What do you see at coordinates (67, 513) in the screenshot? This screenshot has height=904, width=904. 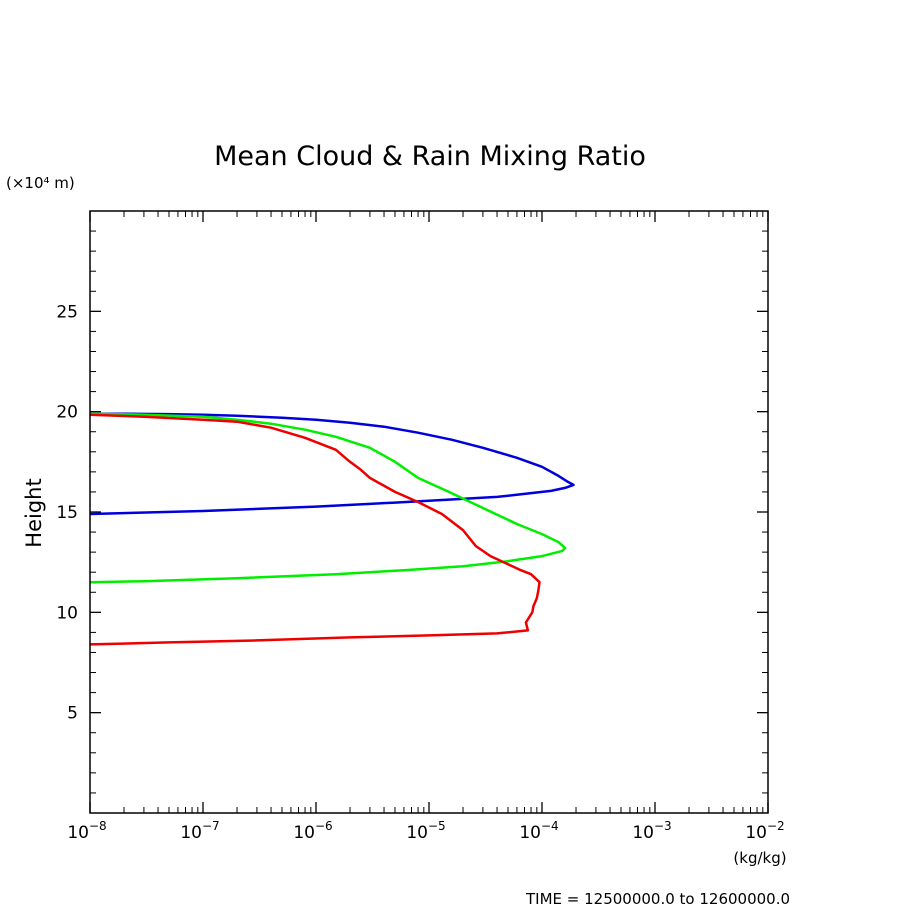 I see `y-tick-label: 15` at bounding box center [67, 513].